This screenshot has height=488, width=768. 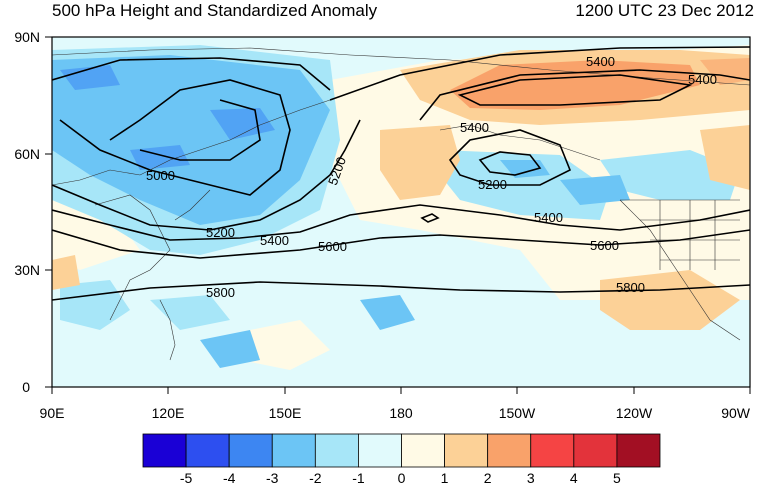 I want to click on contour-5200-pacific, so click(x=510, y=157).